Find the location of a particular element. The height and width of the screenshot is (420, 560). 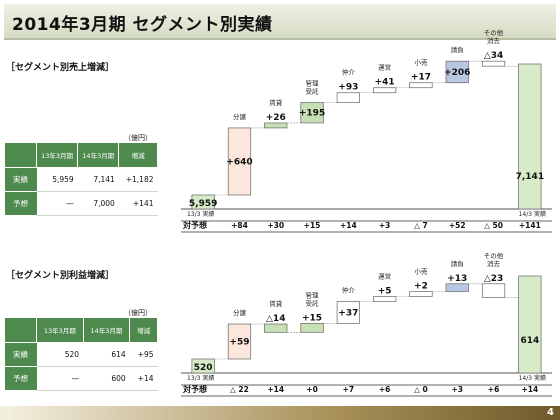

forecast-value: +7 is located at coordinates (349, 389).